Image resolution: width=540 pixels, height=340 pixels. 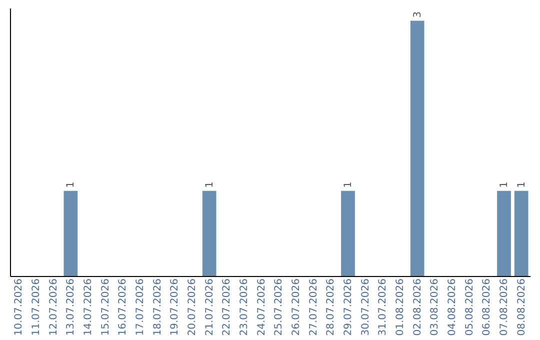 I want to click on x-tick-label: 06.08.2026, so click(x=487, y=307).